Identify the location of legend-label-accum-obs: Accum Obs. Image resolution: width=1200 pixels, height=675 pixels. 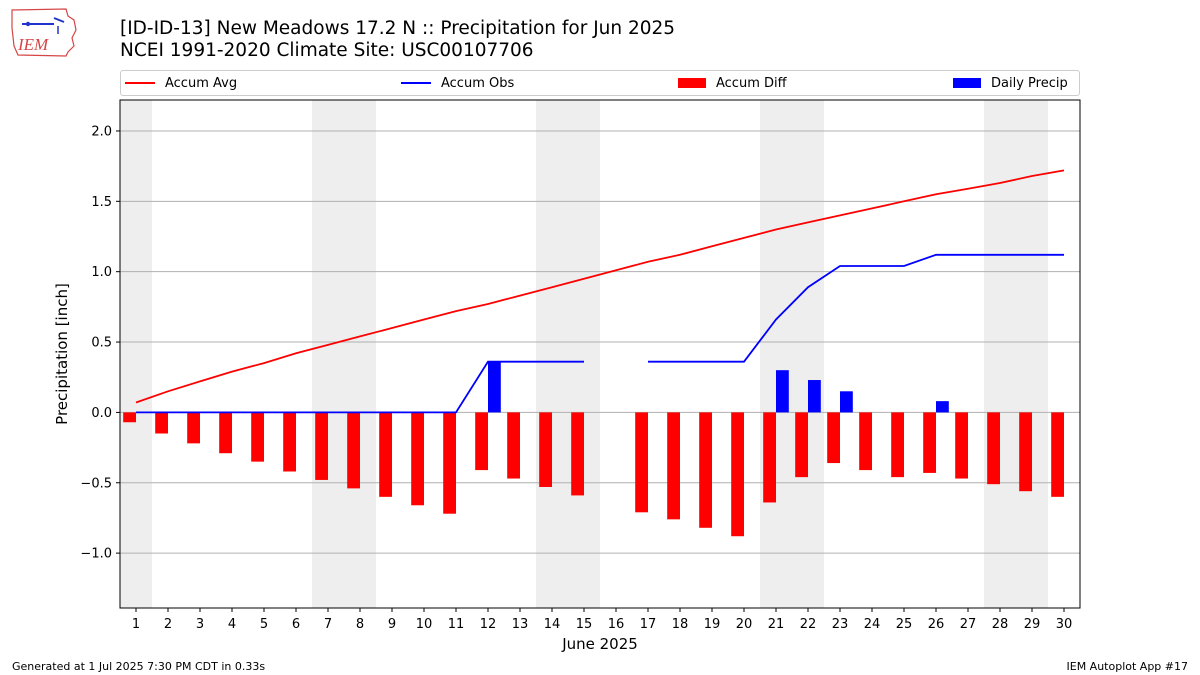
(478, 83).